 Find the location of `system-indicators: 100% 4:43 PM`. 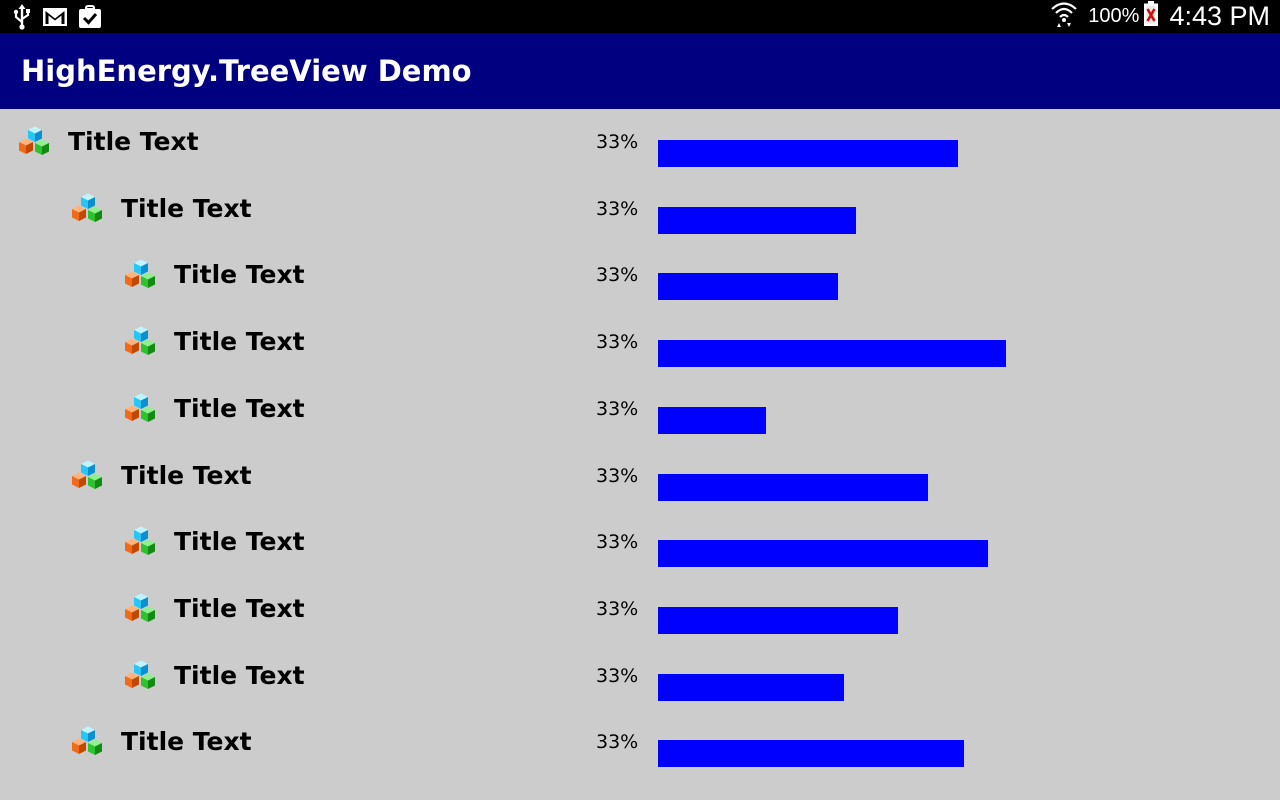

system-indicators: 100% 4:43 PM is located at coordinates (1160, 16).